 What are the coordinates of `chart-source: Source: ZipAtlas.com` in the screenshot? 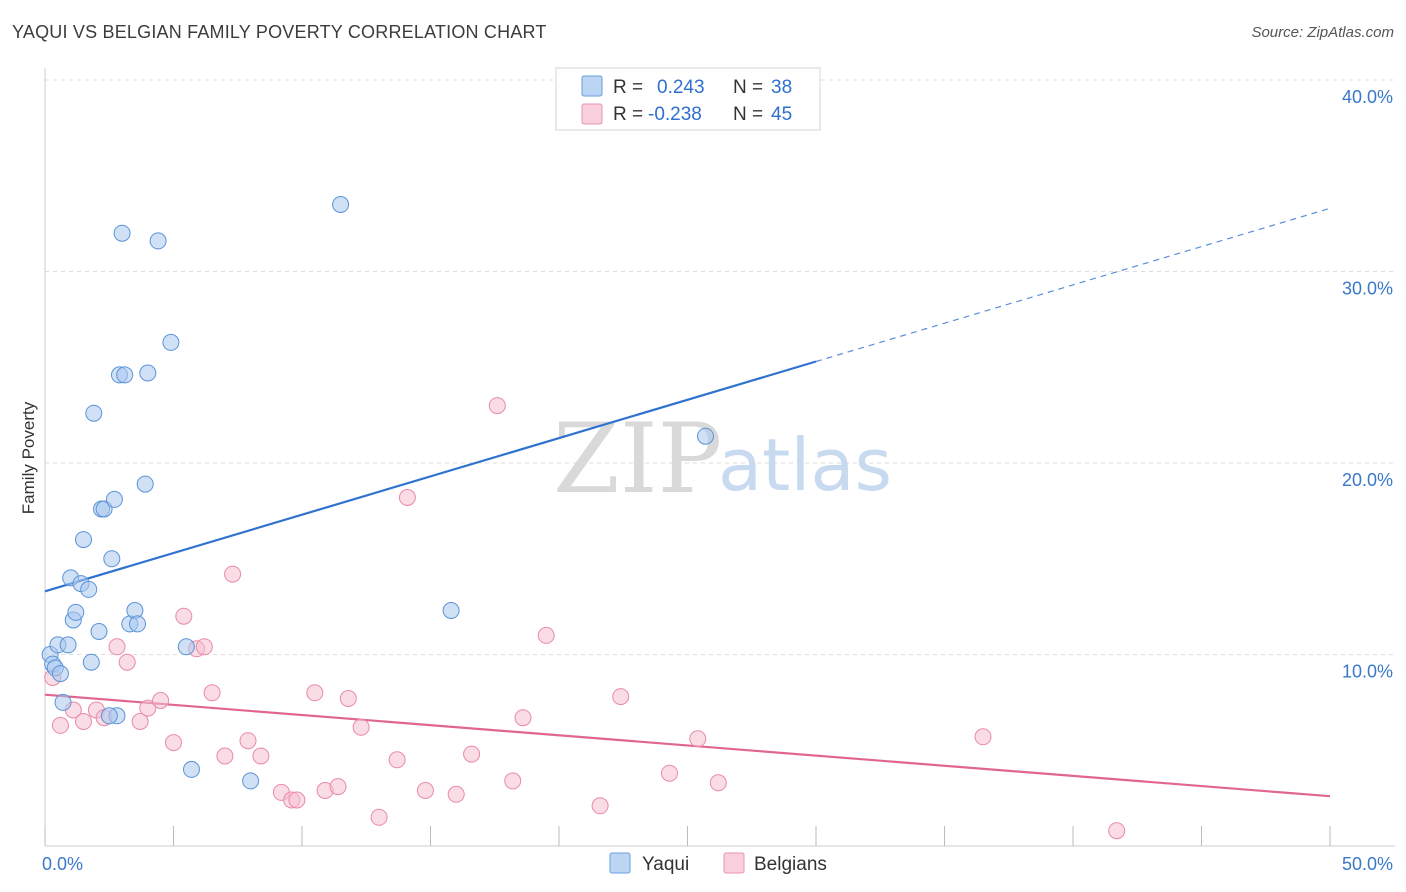 It's located at (1322, 32).